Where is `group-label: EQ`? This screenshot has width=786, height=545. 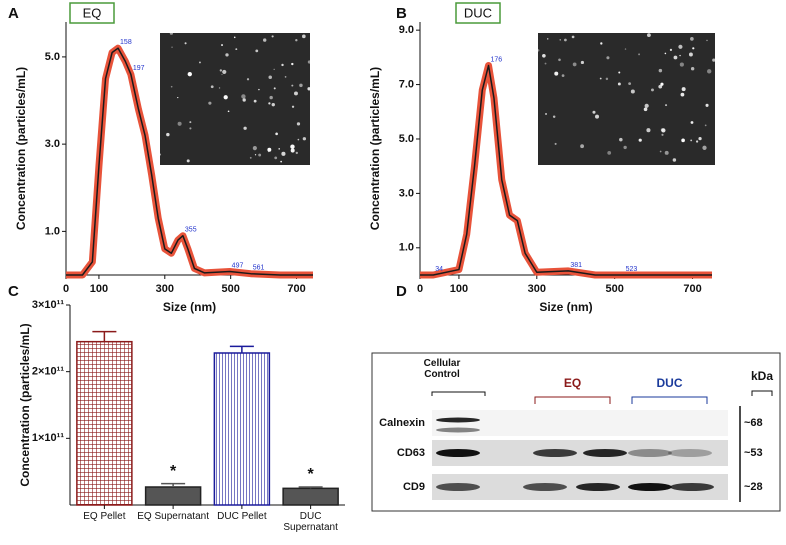
group-label: EQ is located at coordinates (572, 383).